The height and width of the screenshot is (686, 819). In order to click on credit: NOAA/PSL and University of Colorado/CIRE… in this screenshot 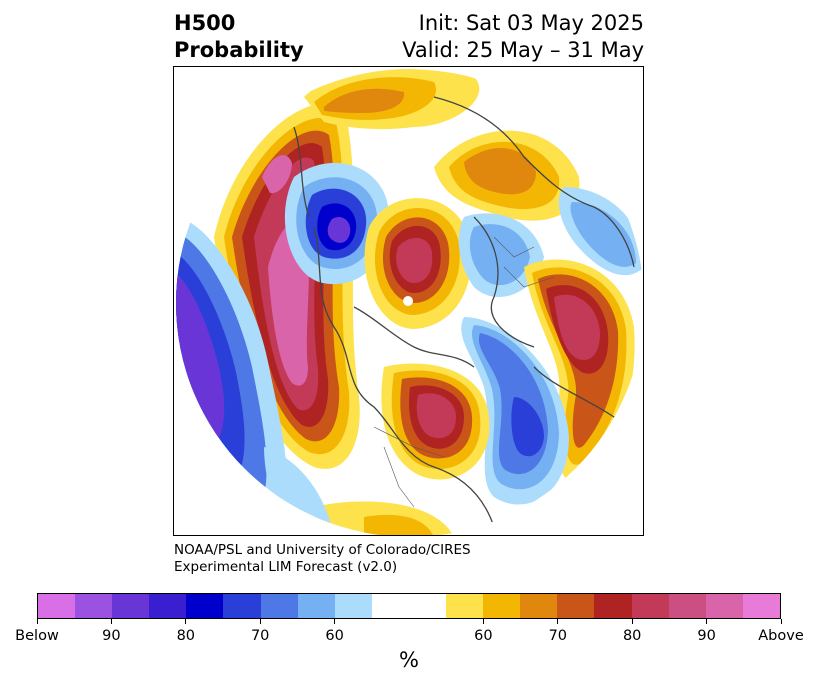, I will do `click(322, 559)`.